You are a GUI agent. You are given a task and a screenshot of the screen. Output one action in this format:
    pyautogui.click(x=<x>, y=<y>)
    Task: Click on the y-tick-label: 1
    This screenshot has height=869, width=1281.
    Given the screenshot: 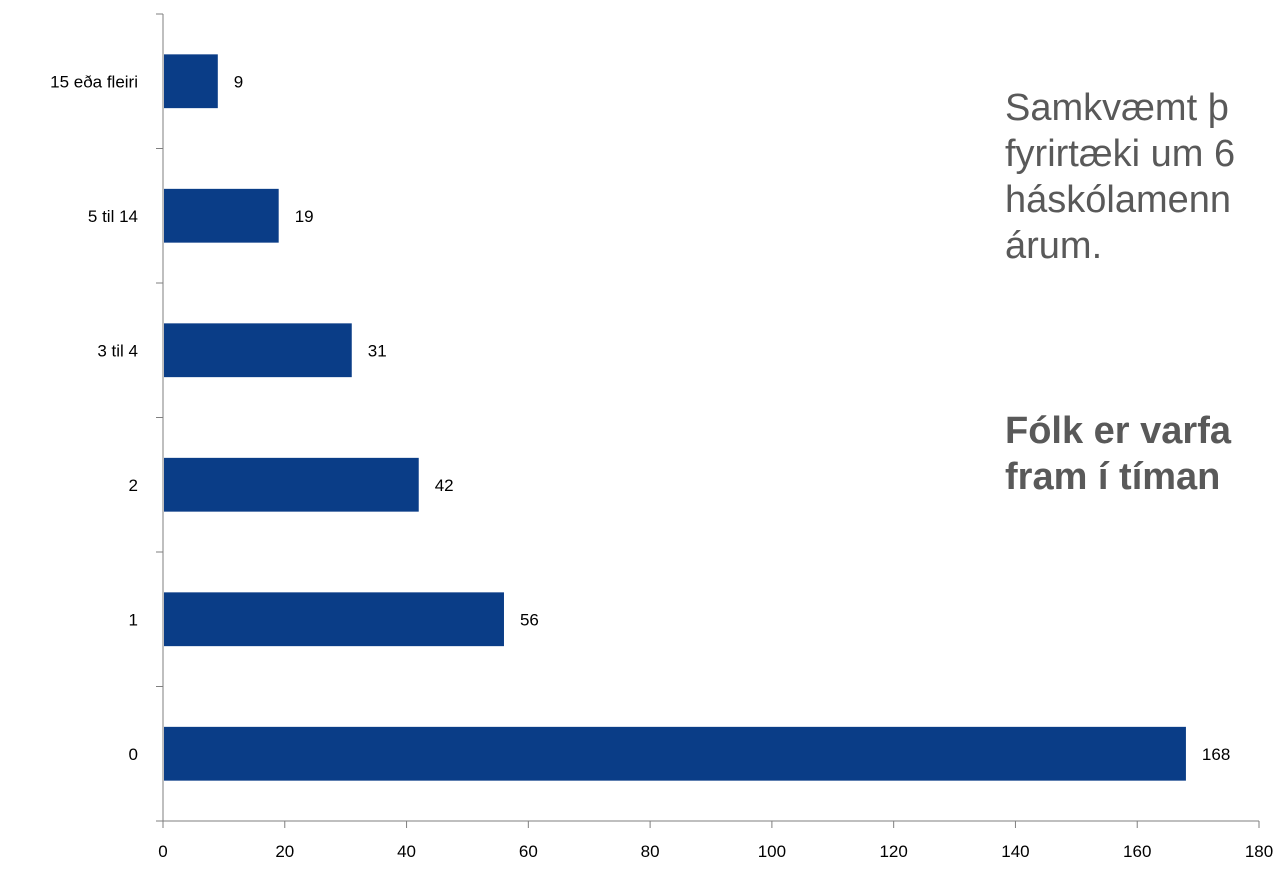 What is the action you would take?
    pyautogui.click(x=133, y=619)
    